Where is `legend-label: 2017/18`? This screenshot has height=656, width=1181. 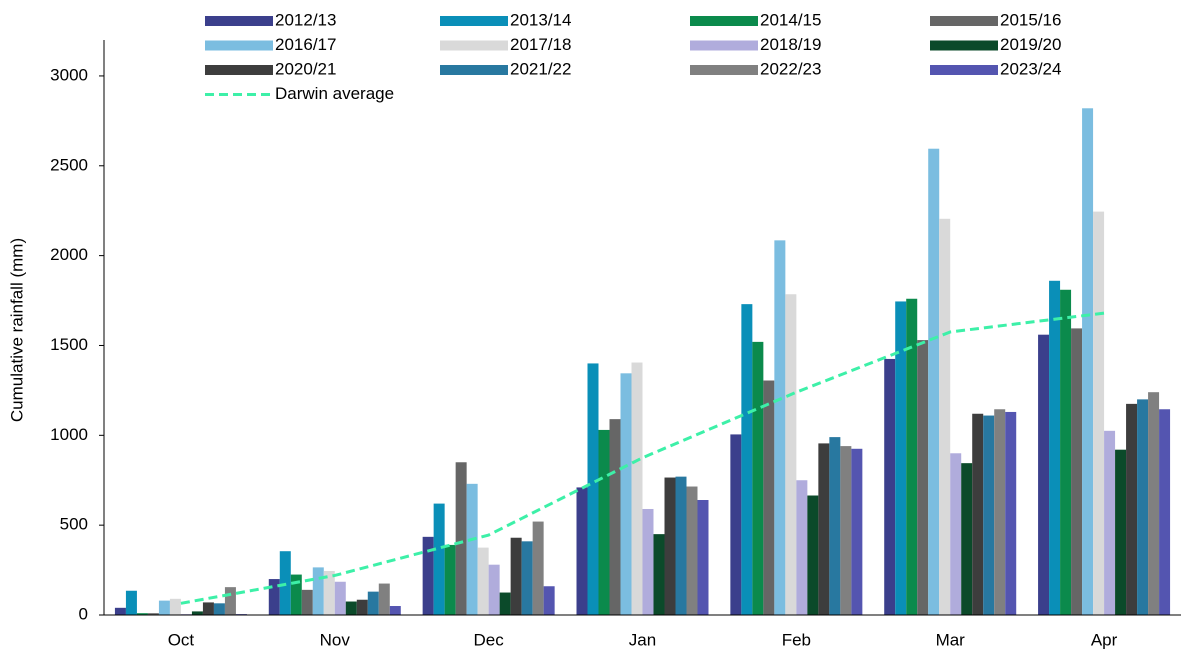
legend-label: 2017/18 is located at coordinates (540, 44).